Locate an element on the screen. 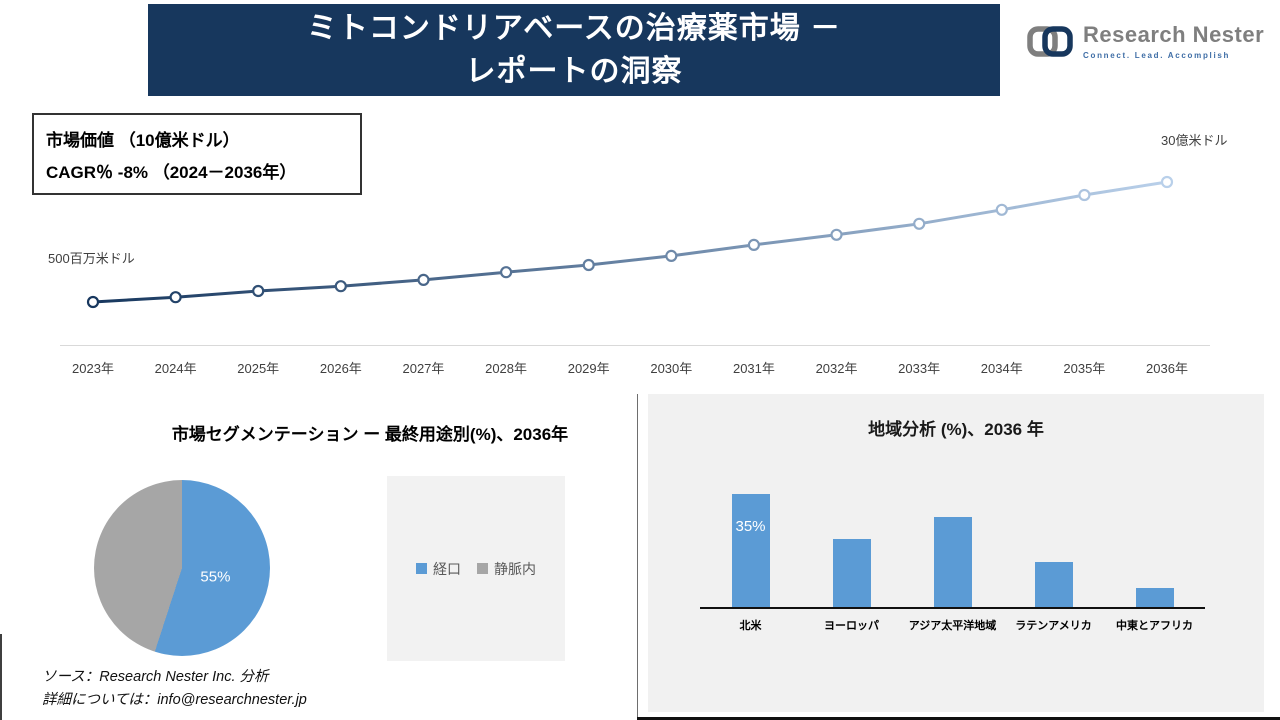 The width and height of the screenshot is (1280, 720). legend-item: 経口 is located at coordinates (438, 569).